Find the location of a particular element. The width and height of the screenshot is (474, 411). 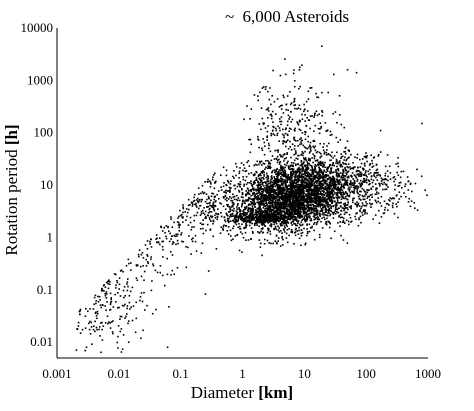

y-tick-label: 10000 is located at coordinates (37, 27).